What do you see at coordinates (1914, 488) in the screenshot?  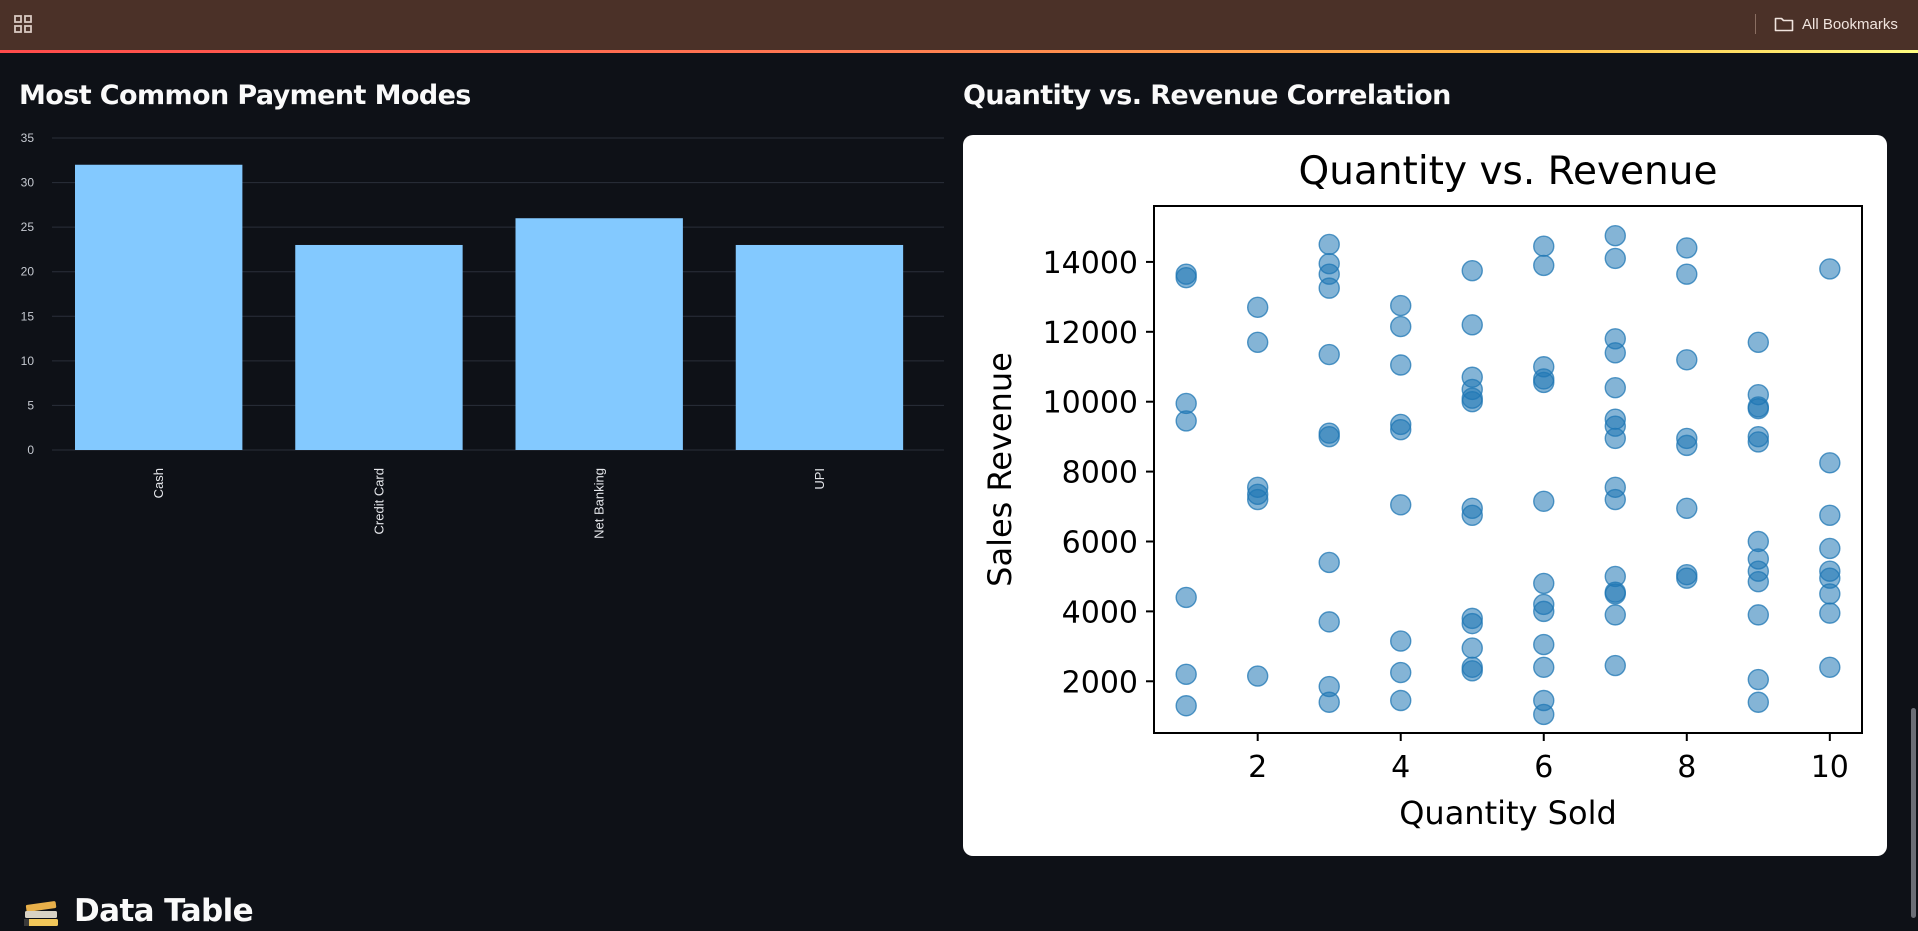 I see `page-scrollbar` at bounding box center [1914, 488].